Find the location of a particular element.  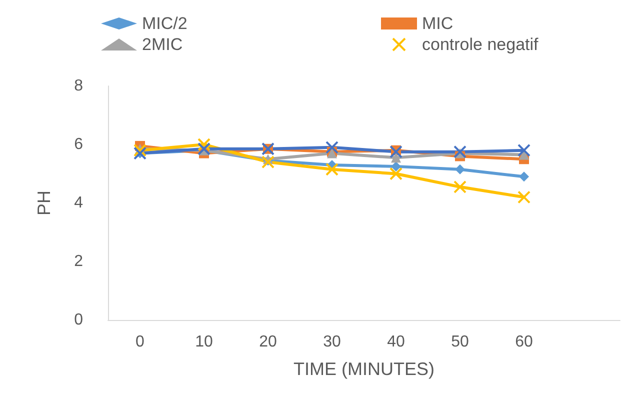

y-tick-label: 8 is located at coordinates (79, 86).